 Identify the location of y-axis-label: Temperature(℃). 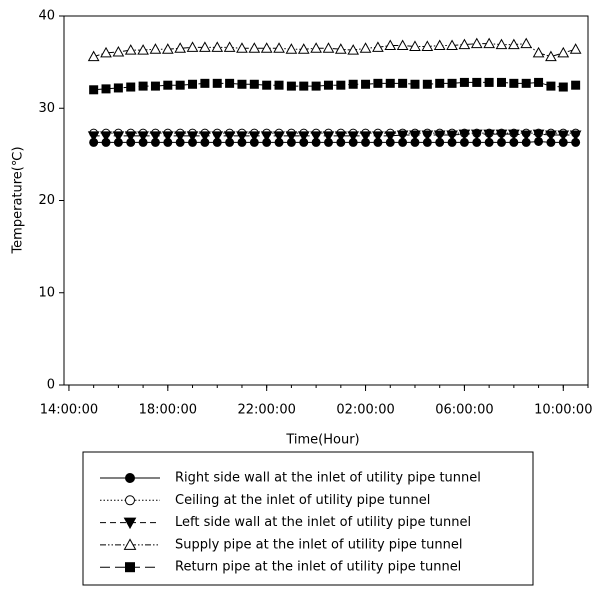
(18, 200).